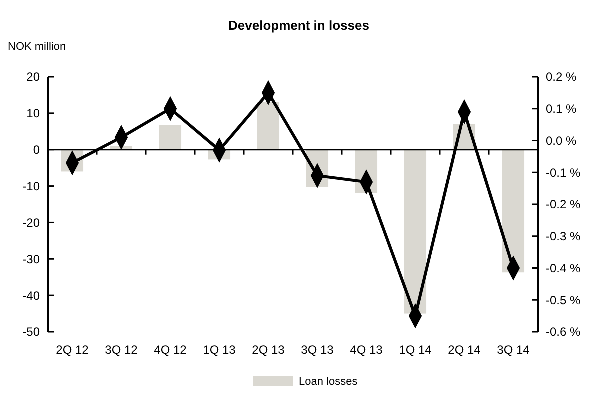  I want to click on chart-title: Development in losses, so click(299, 25).